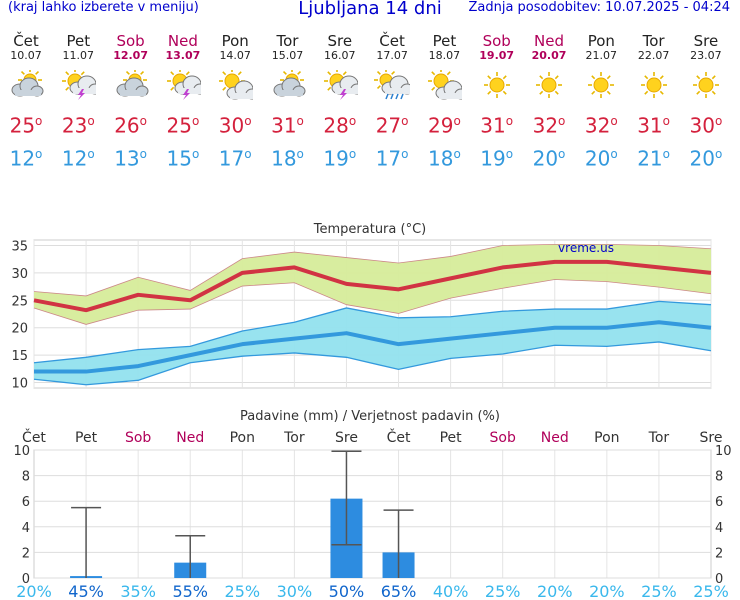 This screenshot has width=740, height=600. Describe the element at coordinates (606, 438) in the screenshot. I see `precip-day-label: Pon` at that location.